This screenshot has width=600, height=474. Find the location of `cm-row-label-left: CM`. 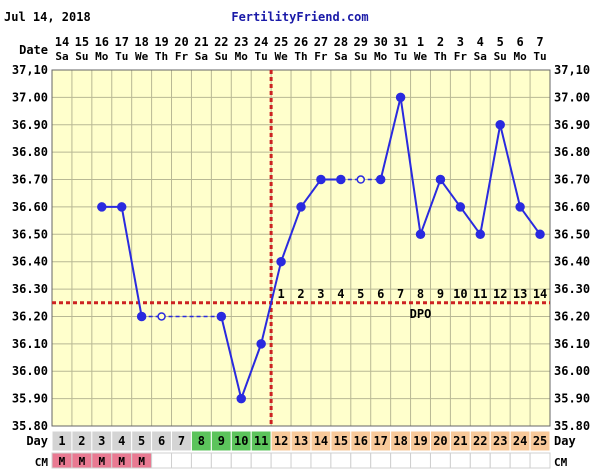

cm-row-label-left: CM is located at coordinates (42, 462).